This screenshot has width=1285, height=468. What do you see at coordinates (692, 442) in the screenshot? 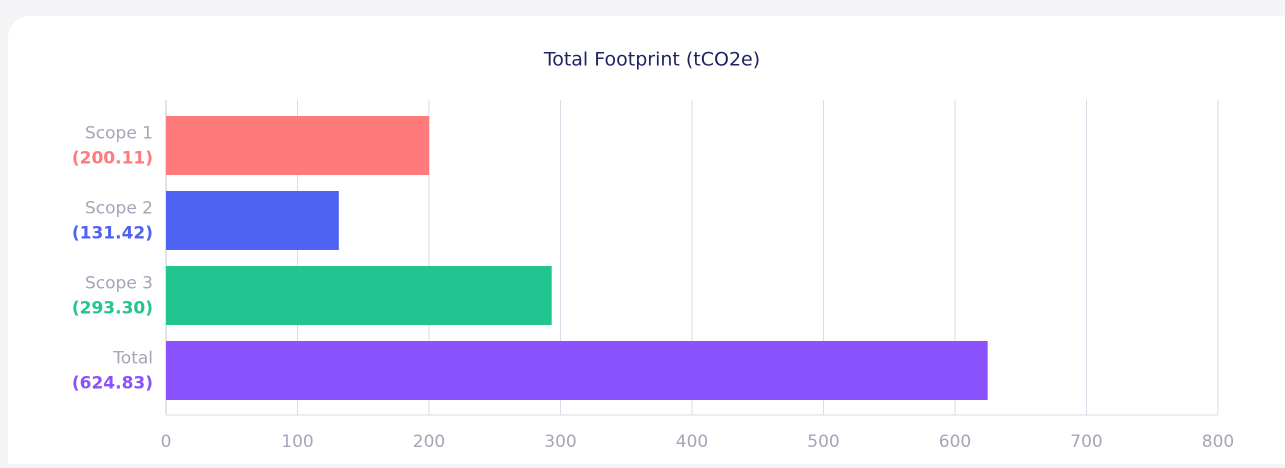
I see `x-tick-label: 400` at bounding box center [692, 442].